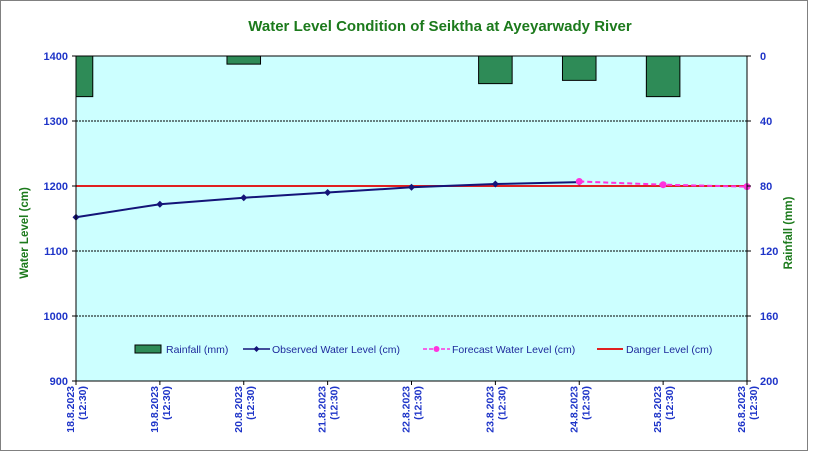  What do you see at coordinates (407, 409) in the screenshot?
I see `x-tick-date: 22.8.2023` at bounding box center [407, 409].